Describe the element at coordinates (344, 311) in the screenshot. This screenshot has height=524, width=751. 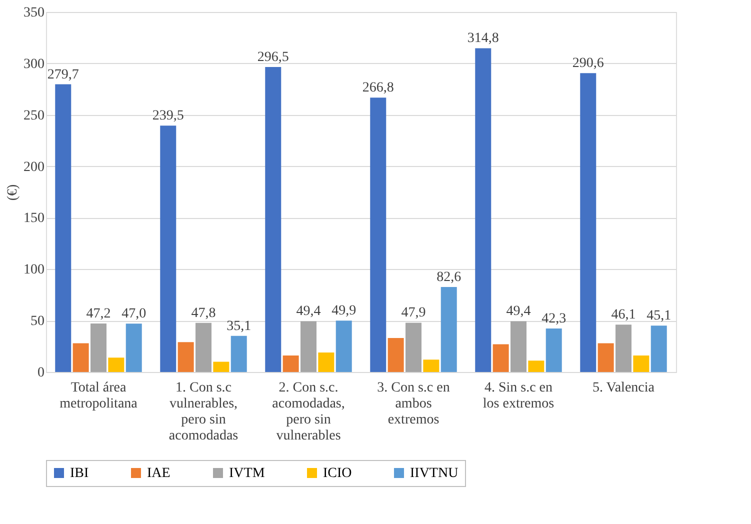
I see `data-label: 49,9` at that location.